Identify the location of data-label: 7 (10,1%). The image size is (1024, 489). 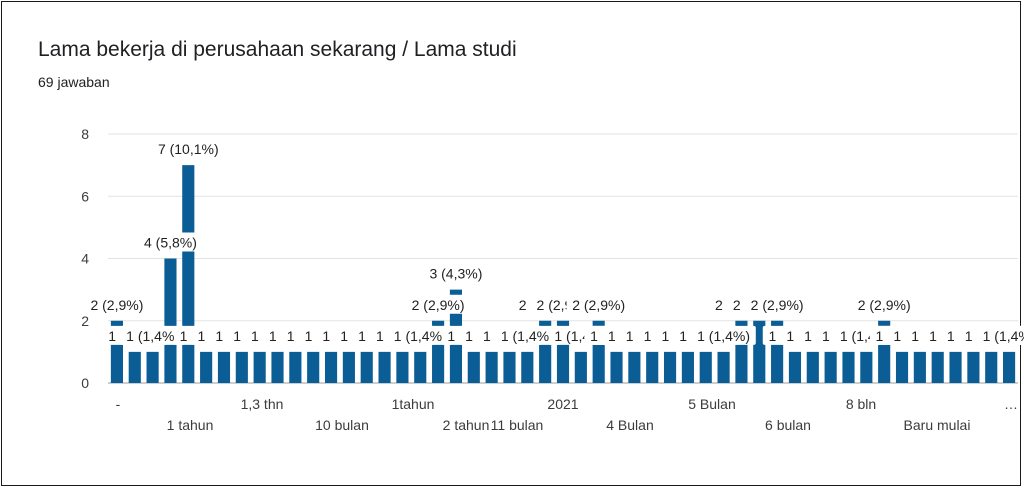
(188, 149).